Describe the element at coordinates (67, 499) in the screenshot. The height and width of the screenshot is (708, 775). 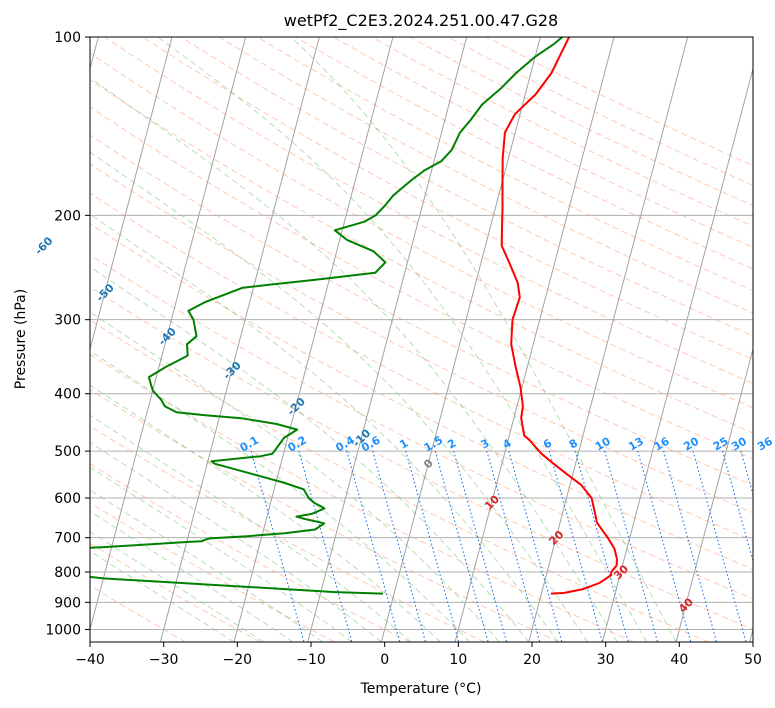
I see `y-tick-label: 600` at that location.